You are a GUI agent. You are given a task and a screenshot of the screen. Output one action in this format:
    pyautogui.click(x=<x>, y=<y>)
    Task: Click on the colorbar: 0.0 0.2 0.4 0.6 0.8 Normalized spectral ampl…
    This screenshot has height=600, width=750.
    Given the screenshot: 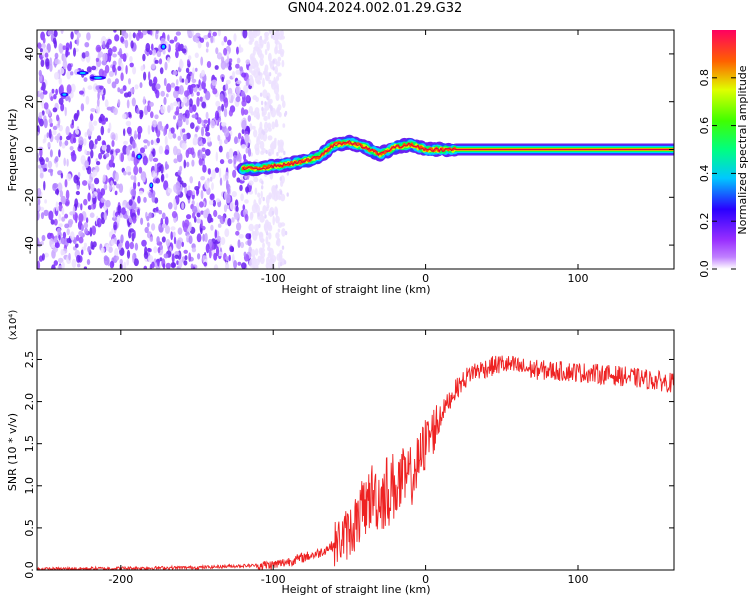 What is the action you would take?
    pyautogui.click(x=723, y=154)
    